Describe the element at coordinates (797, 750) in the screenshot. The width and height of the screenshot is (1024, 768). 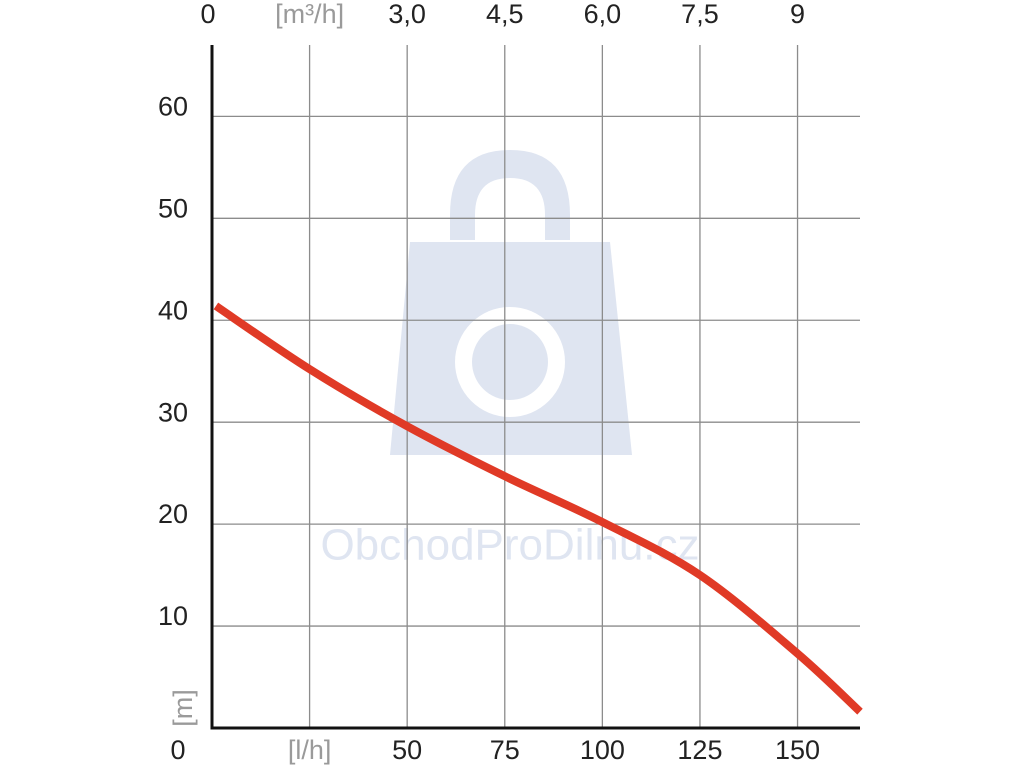
I see `x-tick-label: 150` at that location.